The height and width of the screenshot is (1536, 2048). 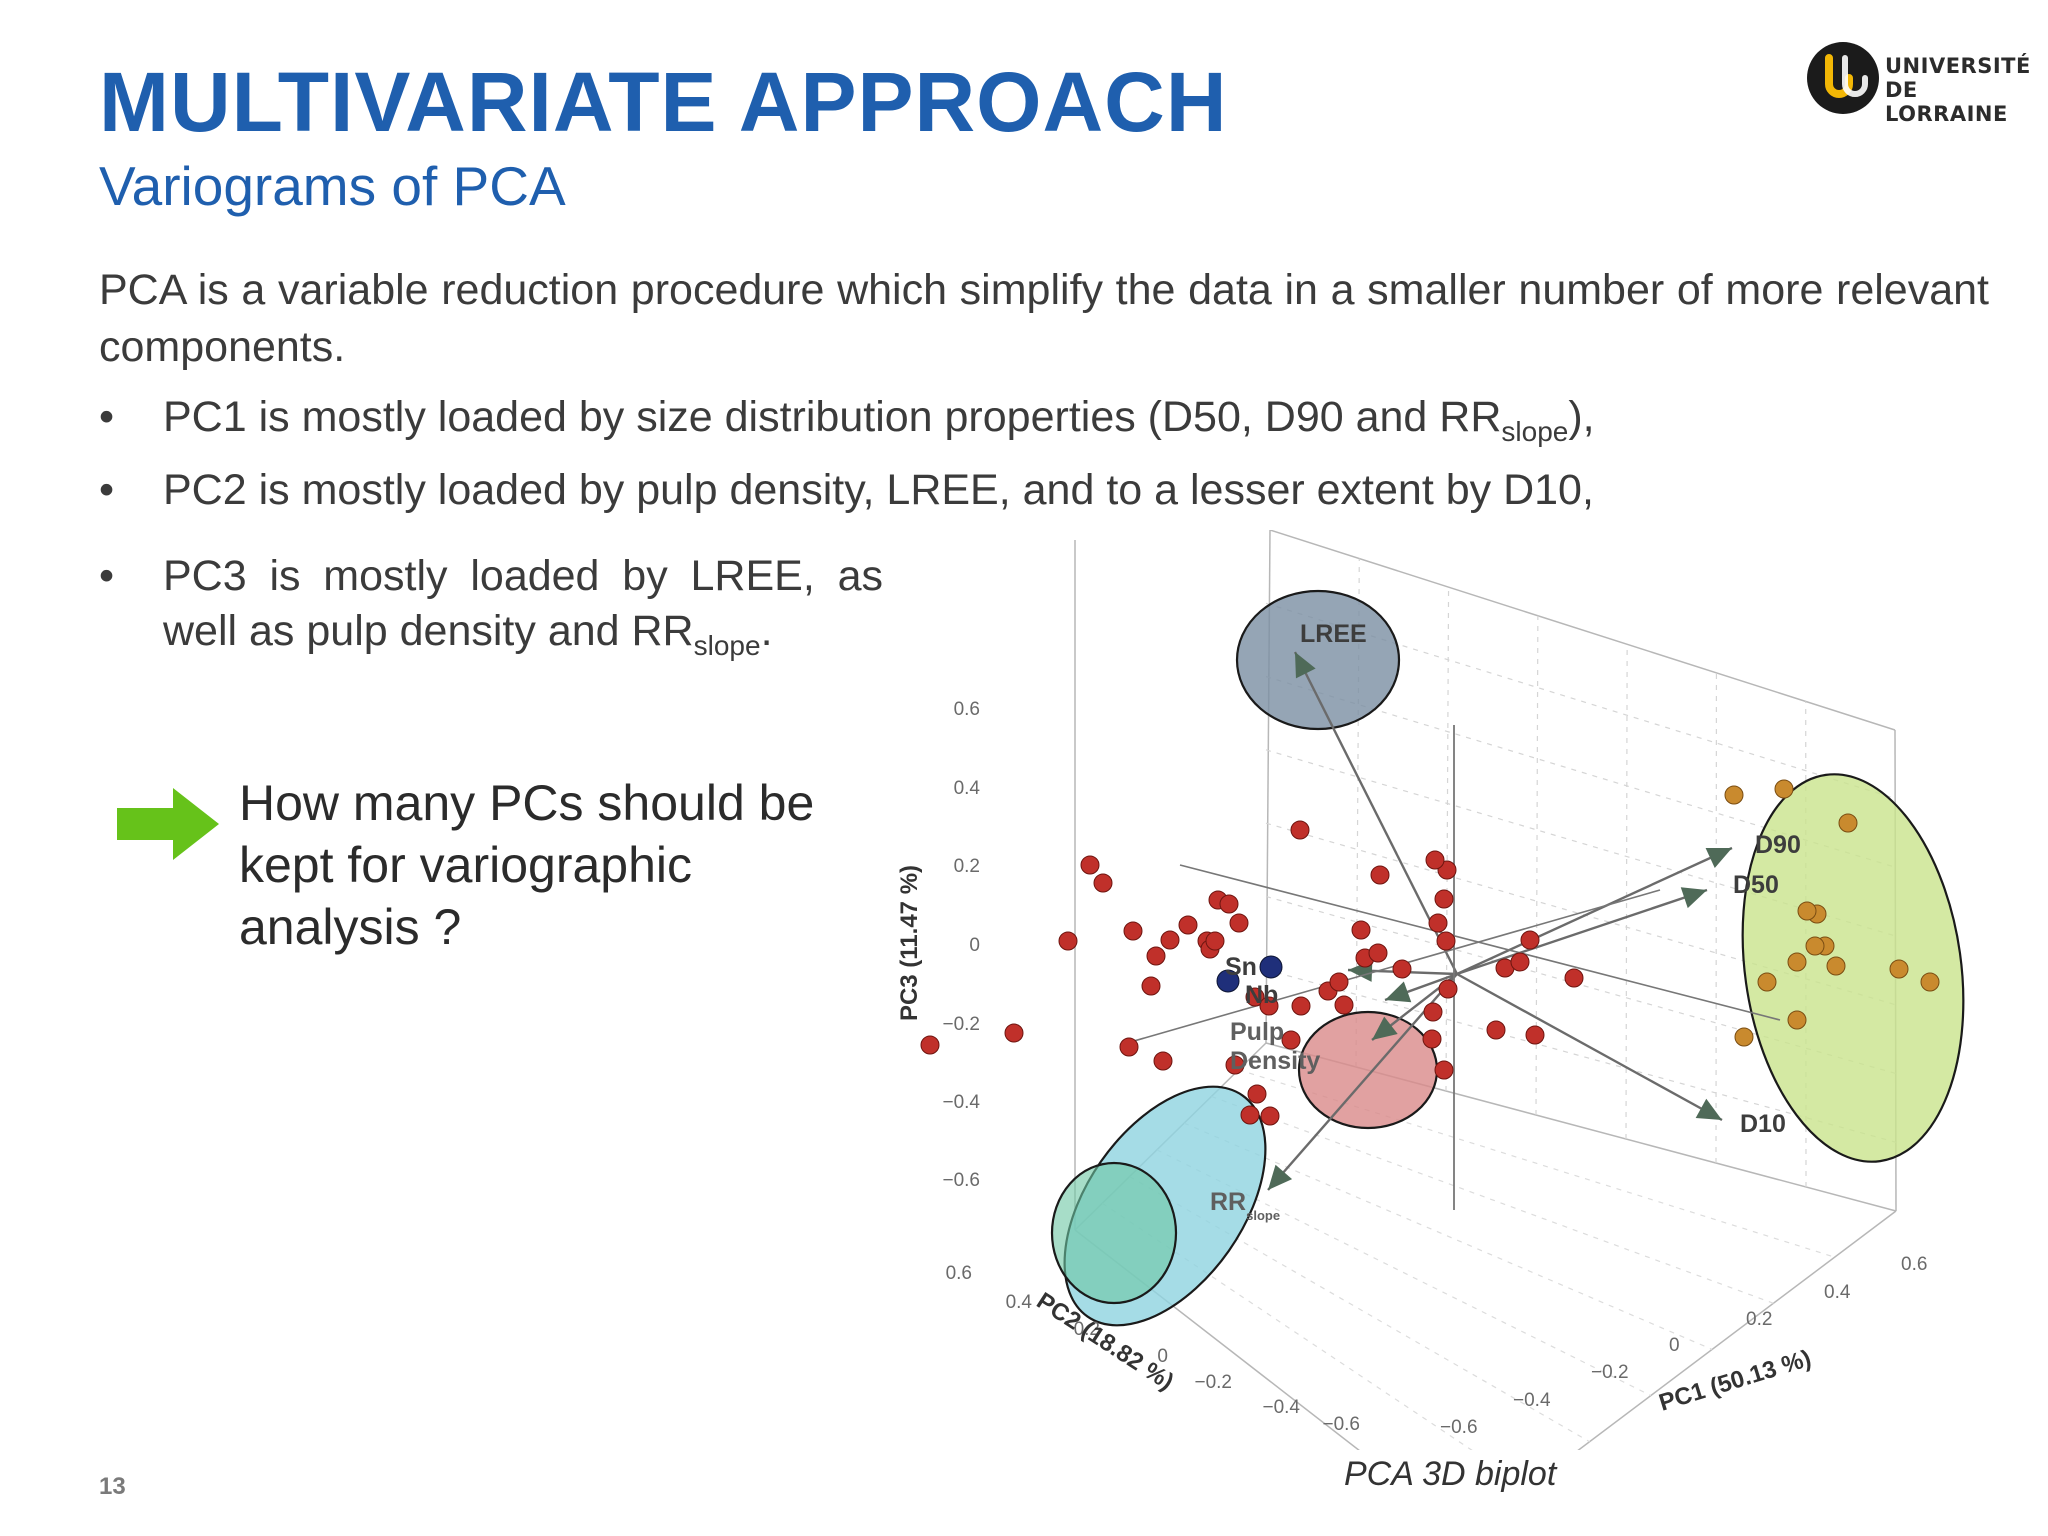 I want to click on pc1-tick-label: 0.4, so click(x=1837, y=1292).